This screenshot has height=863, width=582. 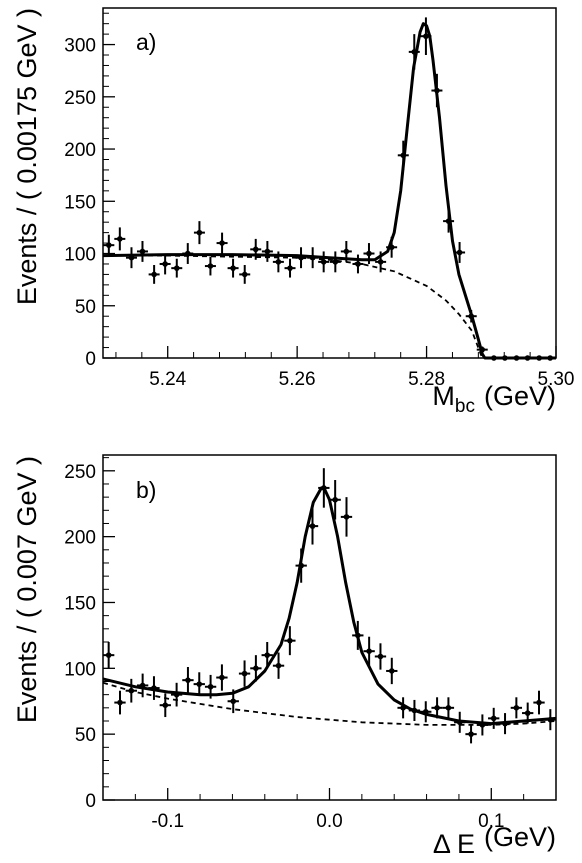 What do you see at coordinates (80, 203) in the screenshot?
I see `panel-a-y-tick-labels: 0 50 100 150 200 250 300` at bounding box center [80, 203].